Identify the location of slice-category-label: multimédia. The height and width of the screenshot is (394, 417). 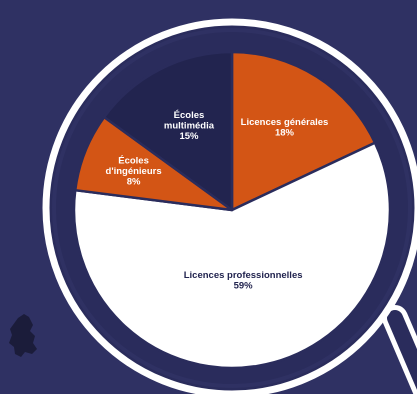
(189, 126).